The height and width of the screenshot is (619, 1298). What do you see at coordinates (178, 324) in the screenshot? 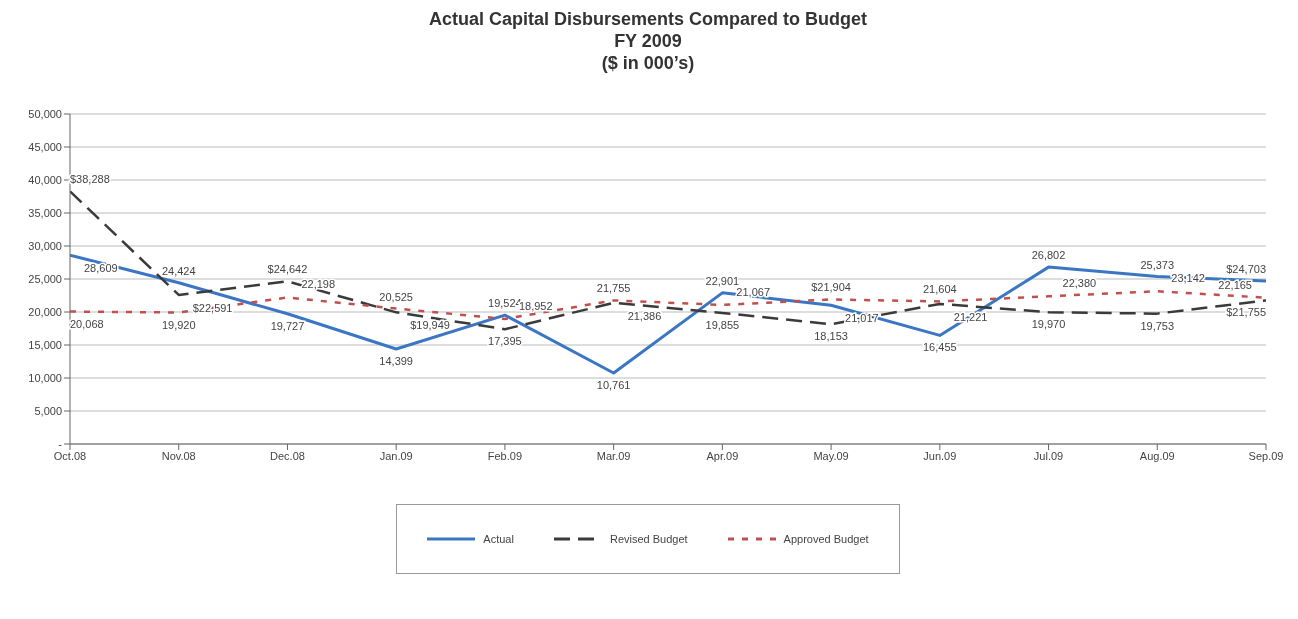
I see `data-label: 19,920` at bounding box center [178, 324].